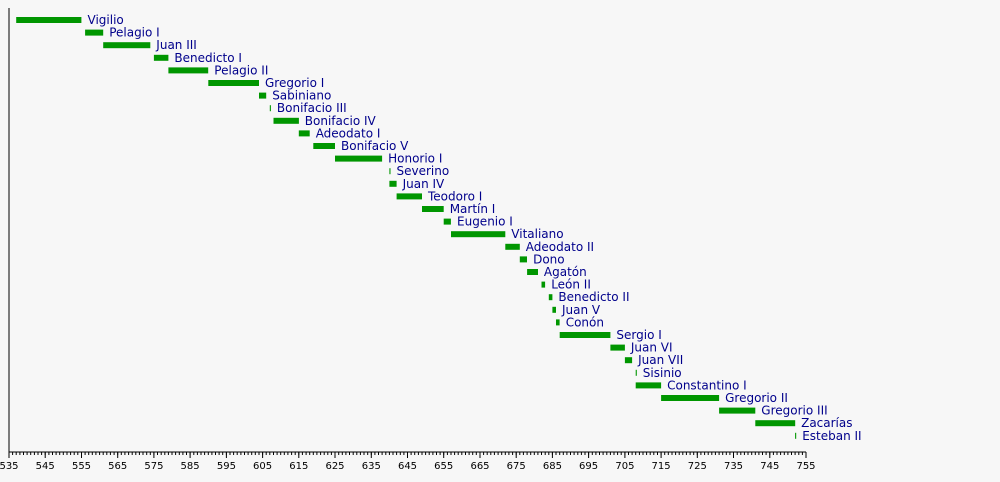 The image size is (1000, 482). I want to click on x-tick-label: 535, so click(9, 466).